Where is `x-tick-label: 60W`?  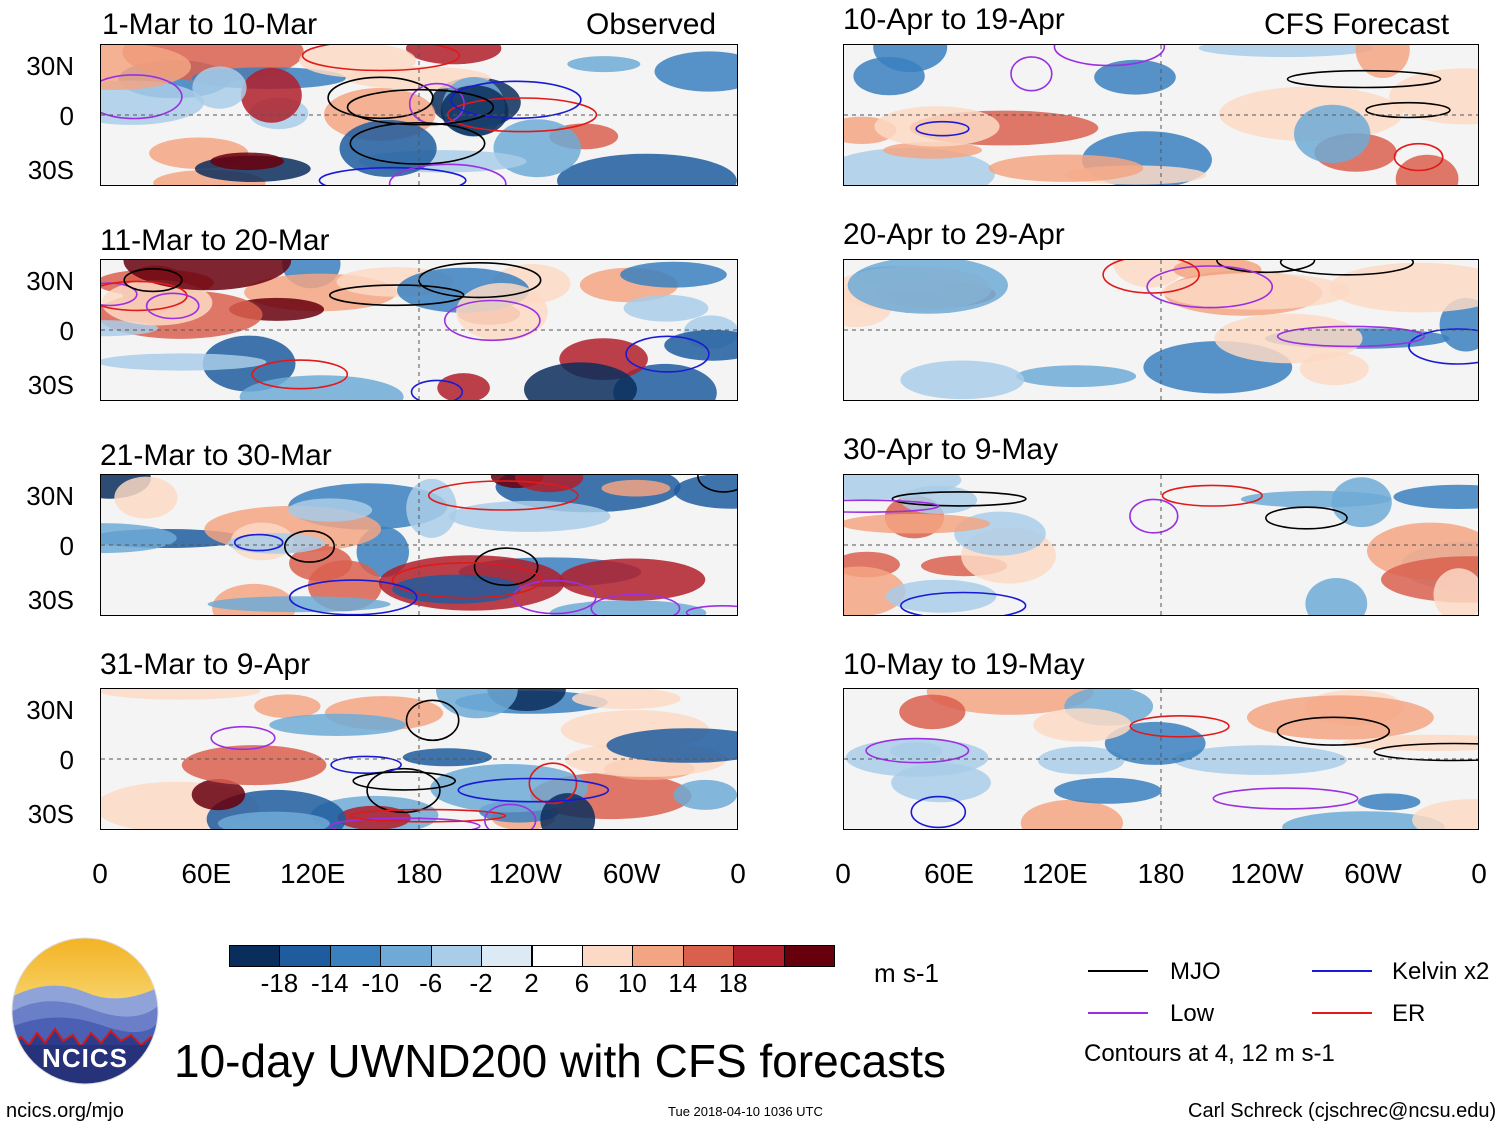 x-tick-label: 60W is located at coordinates (1373, 873).